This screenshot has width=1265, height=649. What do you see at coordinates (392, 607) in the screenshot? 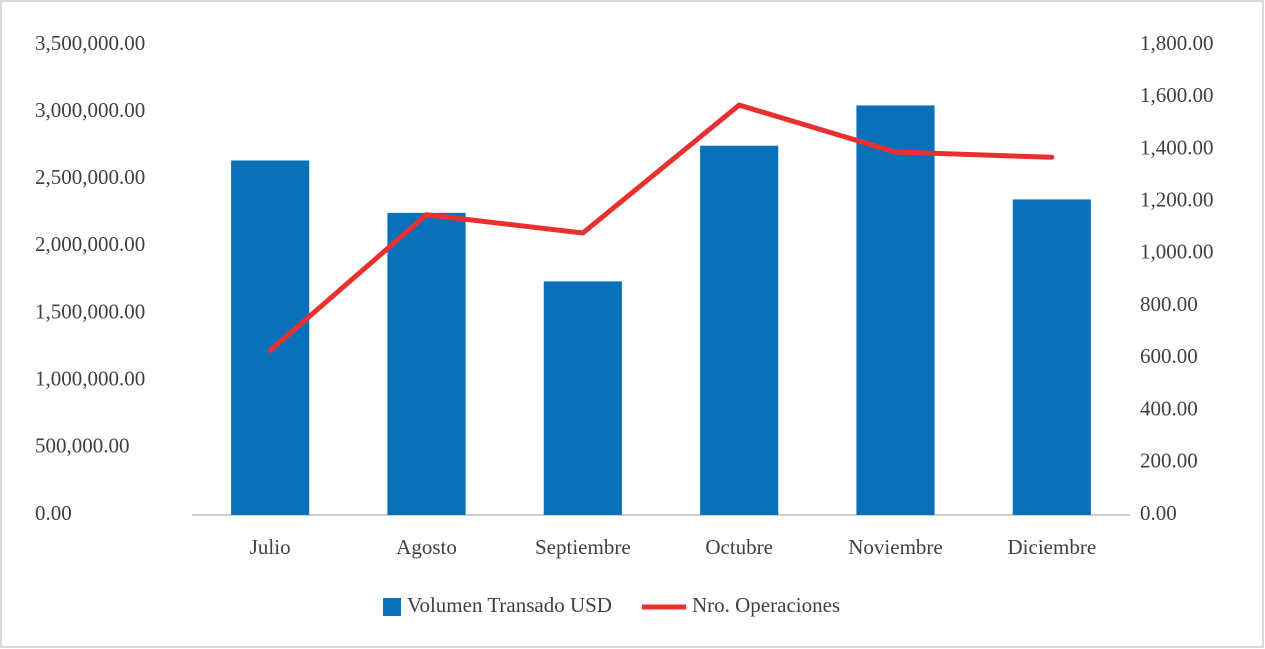
I see `legend-swatch` at bounding box center [392, 607].